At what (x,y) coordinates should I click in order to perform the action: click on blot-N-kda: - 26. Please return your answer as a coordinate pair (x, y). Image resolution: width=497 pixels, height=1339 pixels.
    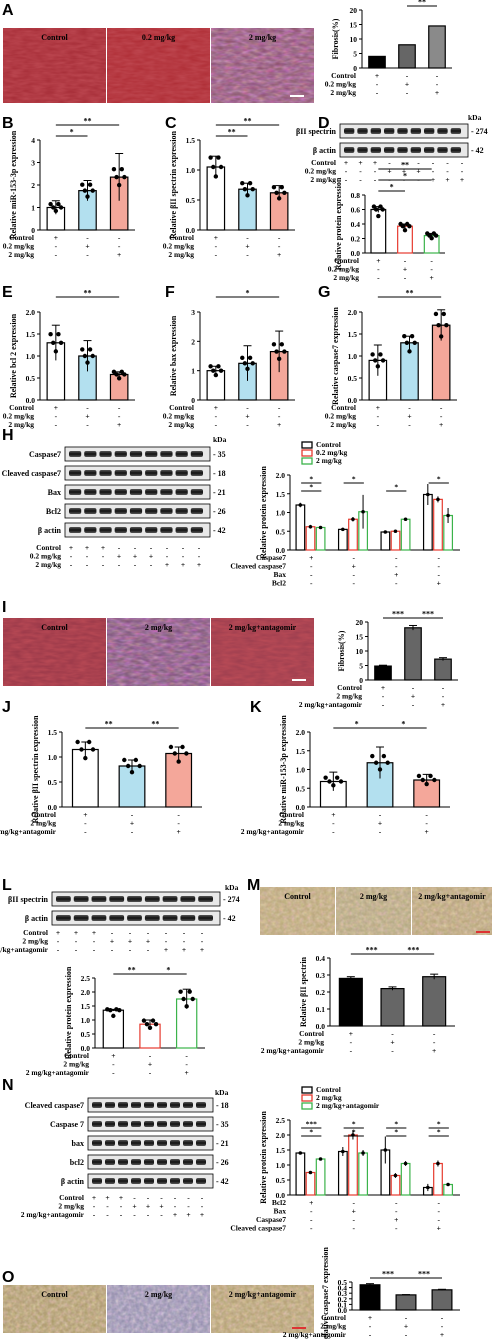
    Looking at the image, I should click on (222, 1162).